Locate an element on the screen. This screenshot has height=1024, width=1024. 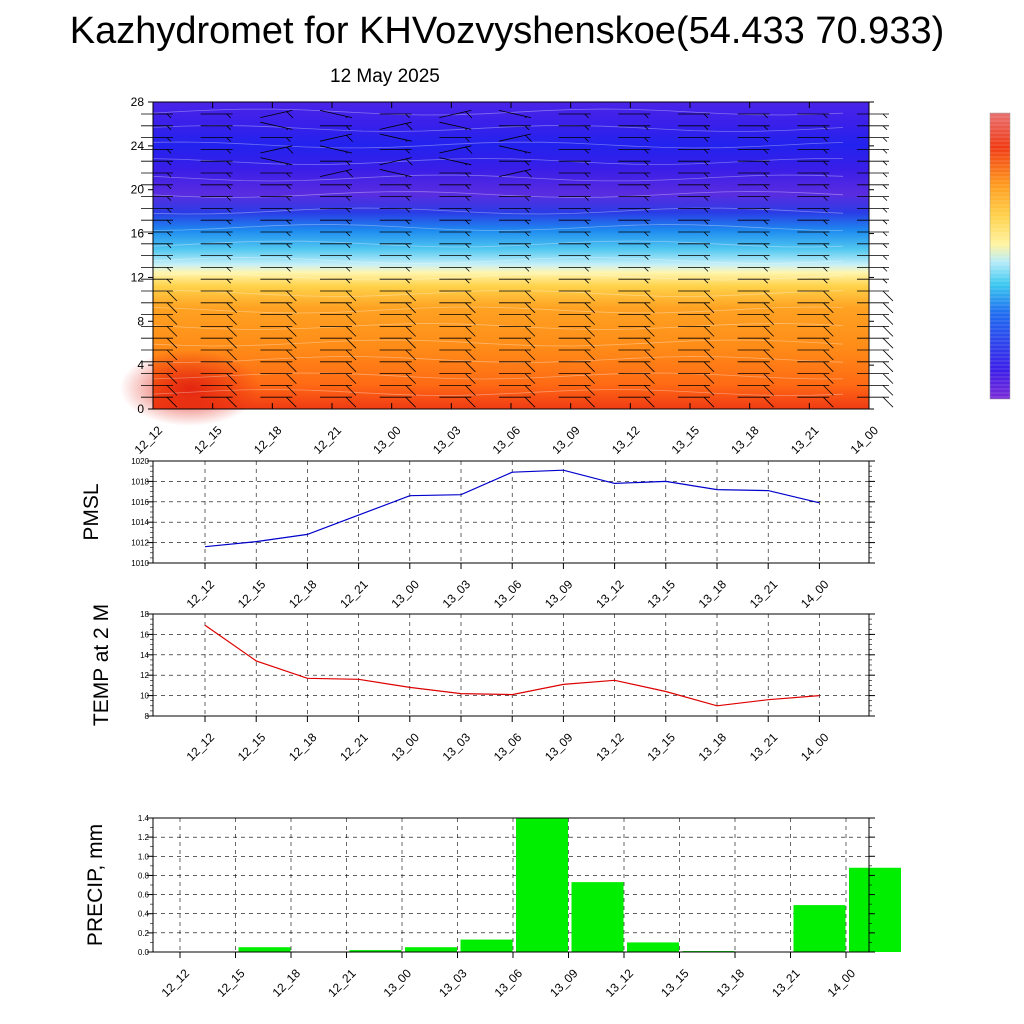
ytick-label: 14 is located at coordinates (144, 655).